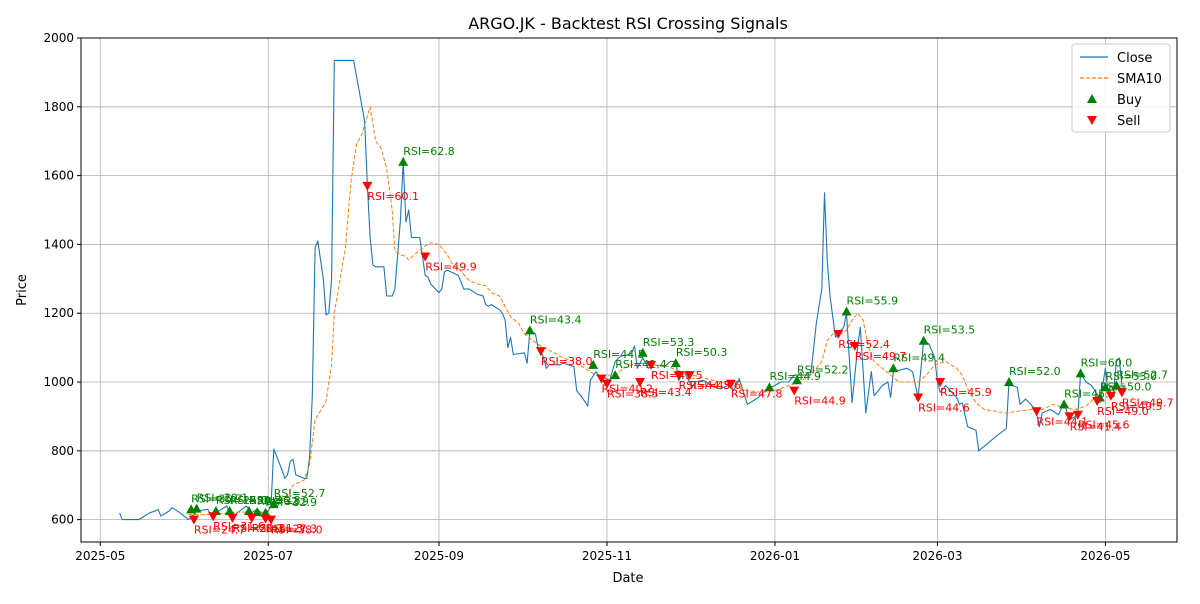 Image resolution: width=1200 pixels, height=604 pixels. I want to click on buy-signal-label: RSI=62.8, so click(429, 151).